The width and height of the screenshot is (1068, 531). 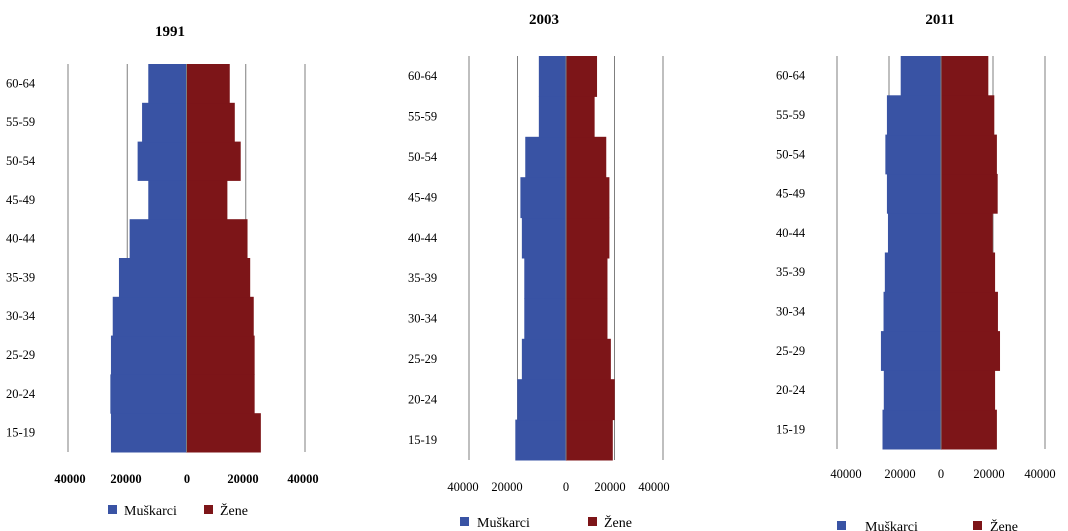 I want to click on legend-swatch-male, so click(x=464, y=521).